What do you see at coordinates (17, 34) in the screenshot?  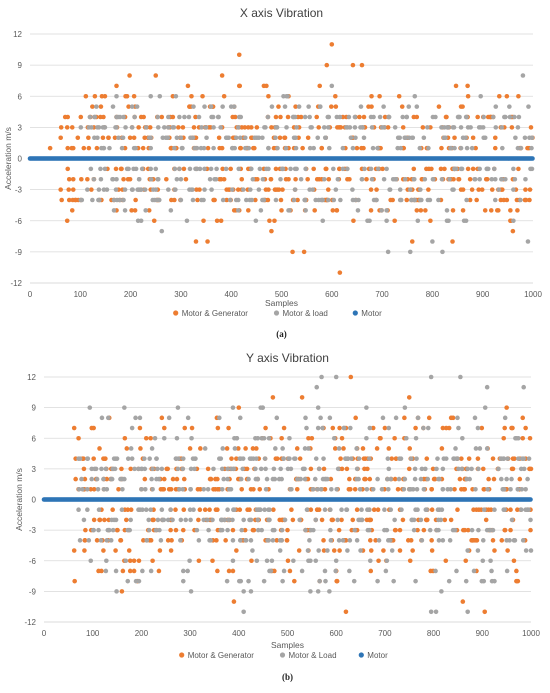 I see `y-tick-label: 12` at bounding box center [17, 34].